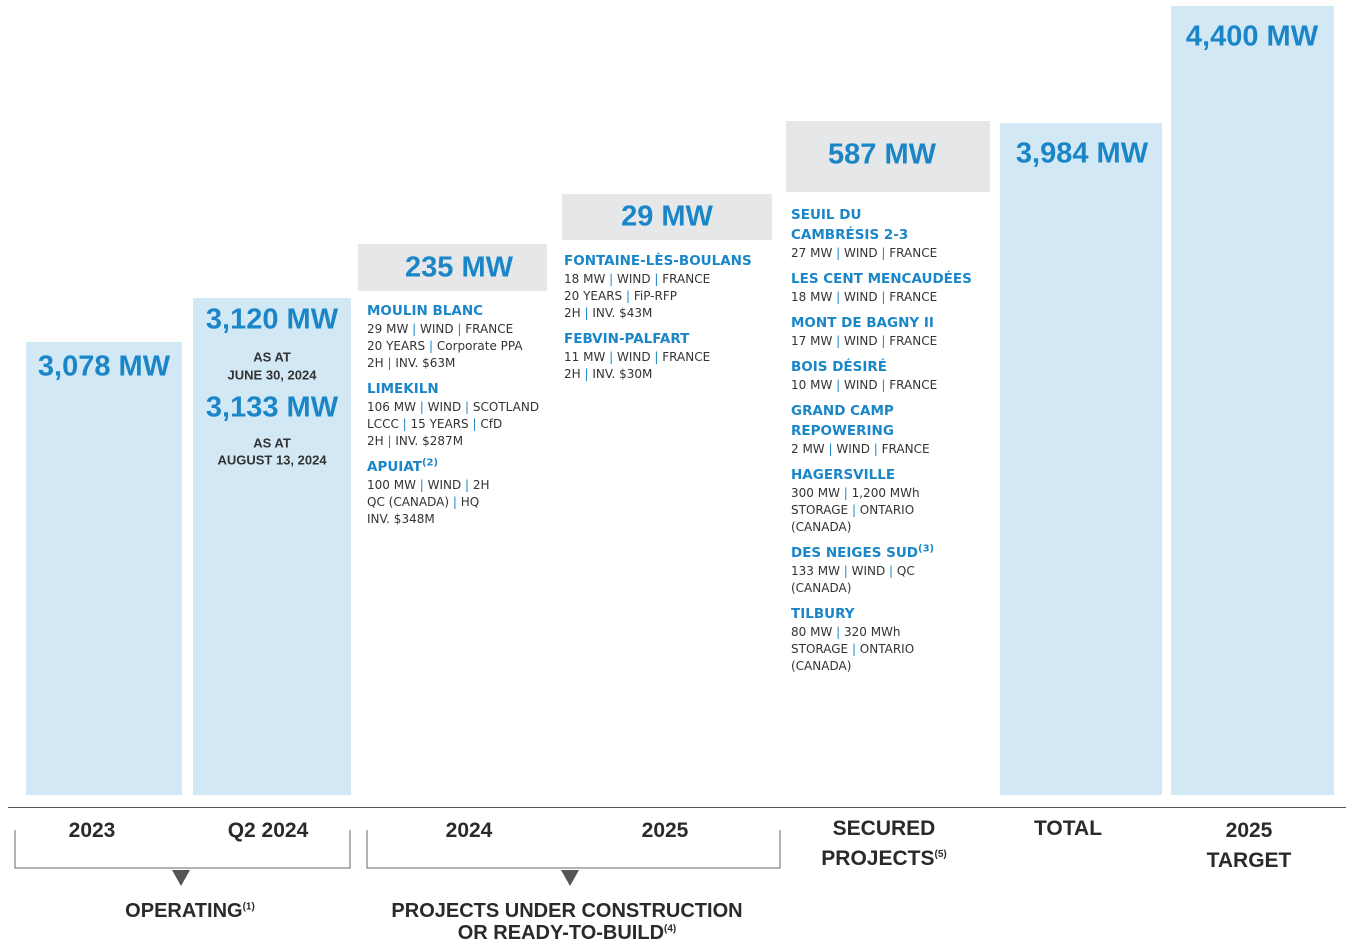  Describe the element at coordinates (272, 460) in the screenshot. I see `note: AUGUST 13, 2024` at that location.